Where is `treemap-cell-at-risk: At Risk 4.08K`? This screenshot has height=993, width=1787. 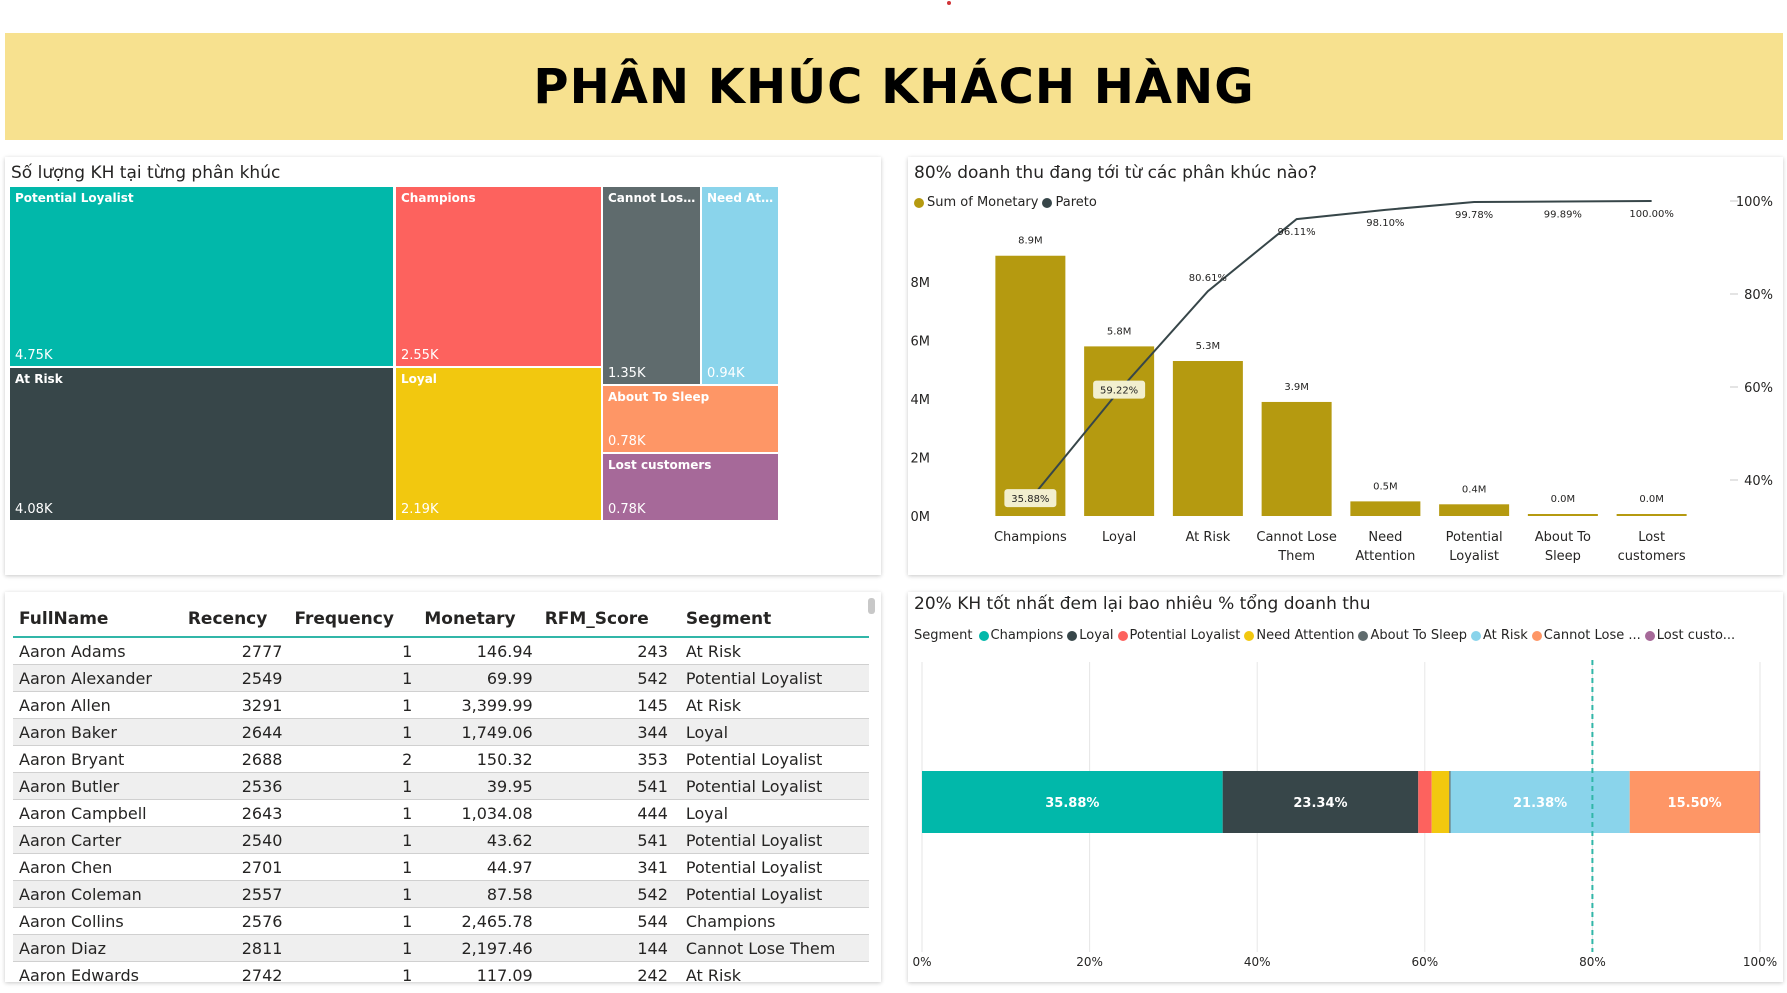
treemap-cell-at-risk: At Risk 4.08K is located at coordinates (201, 444).